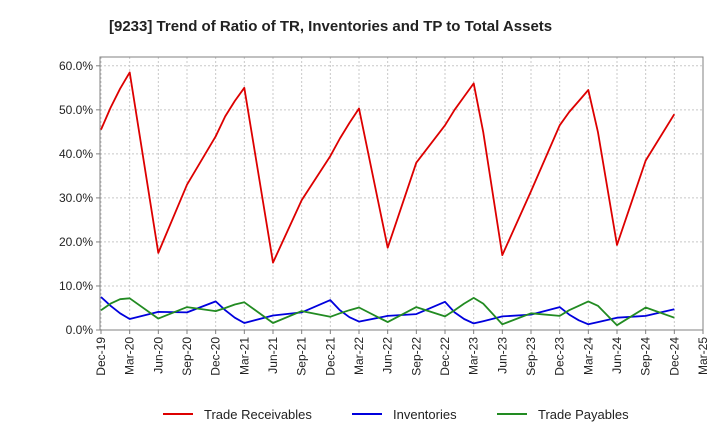 This screenshot has height=440, width=720. Describe the element at coordinates (302, 356) in the screenshot. I see `x-tick-label: Sep-21` at that location.